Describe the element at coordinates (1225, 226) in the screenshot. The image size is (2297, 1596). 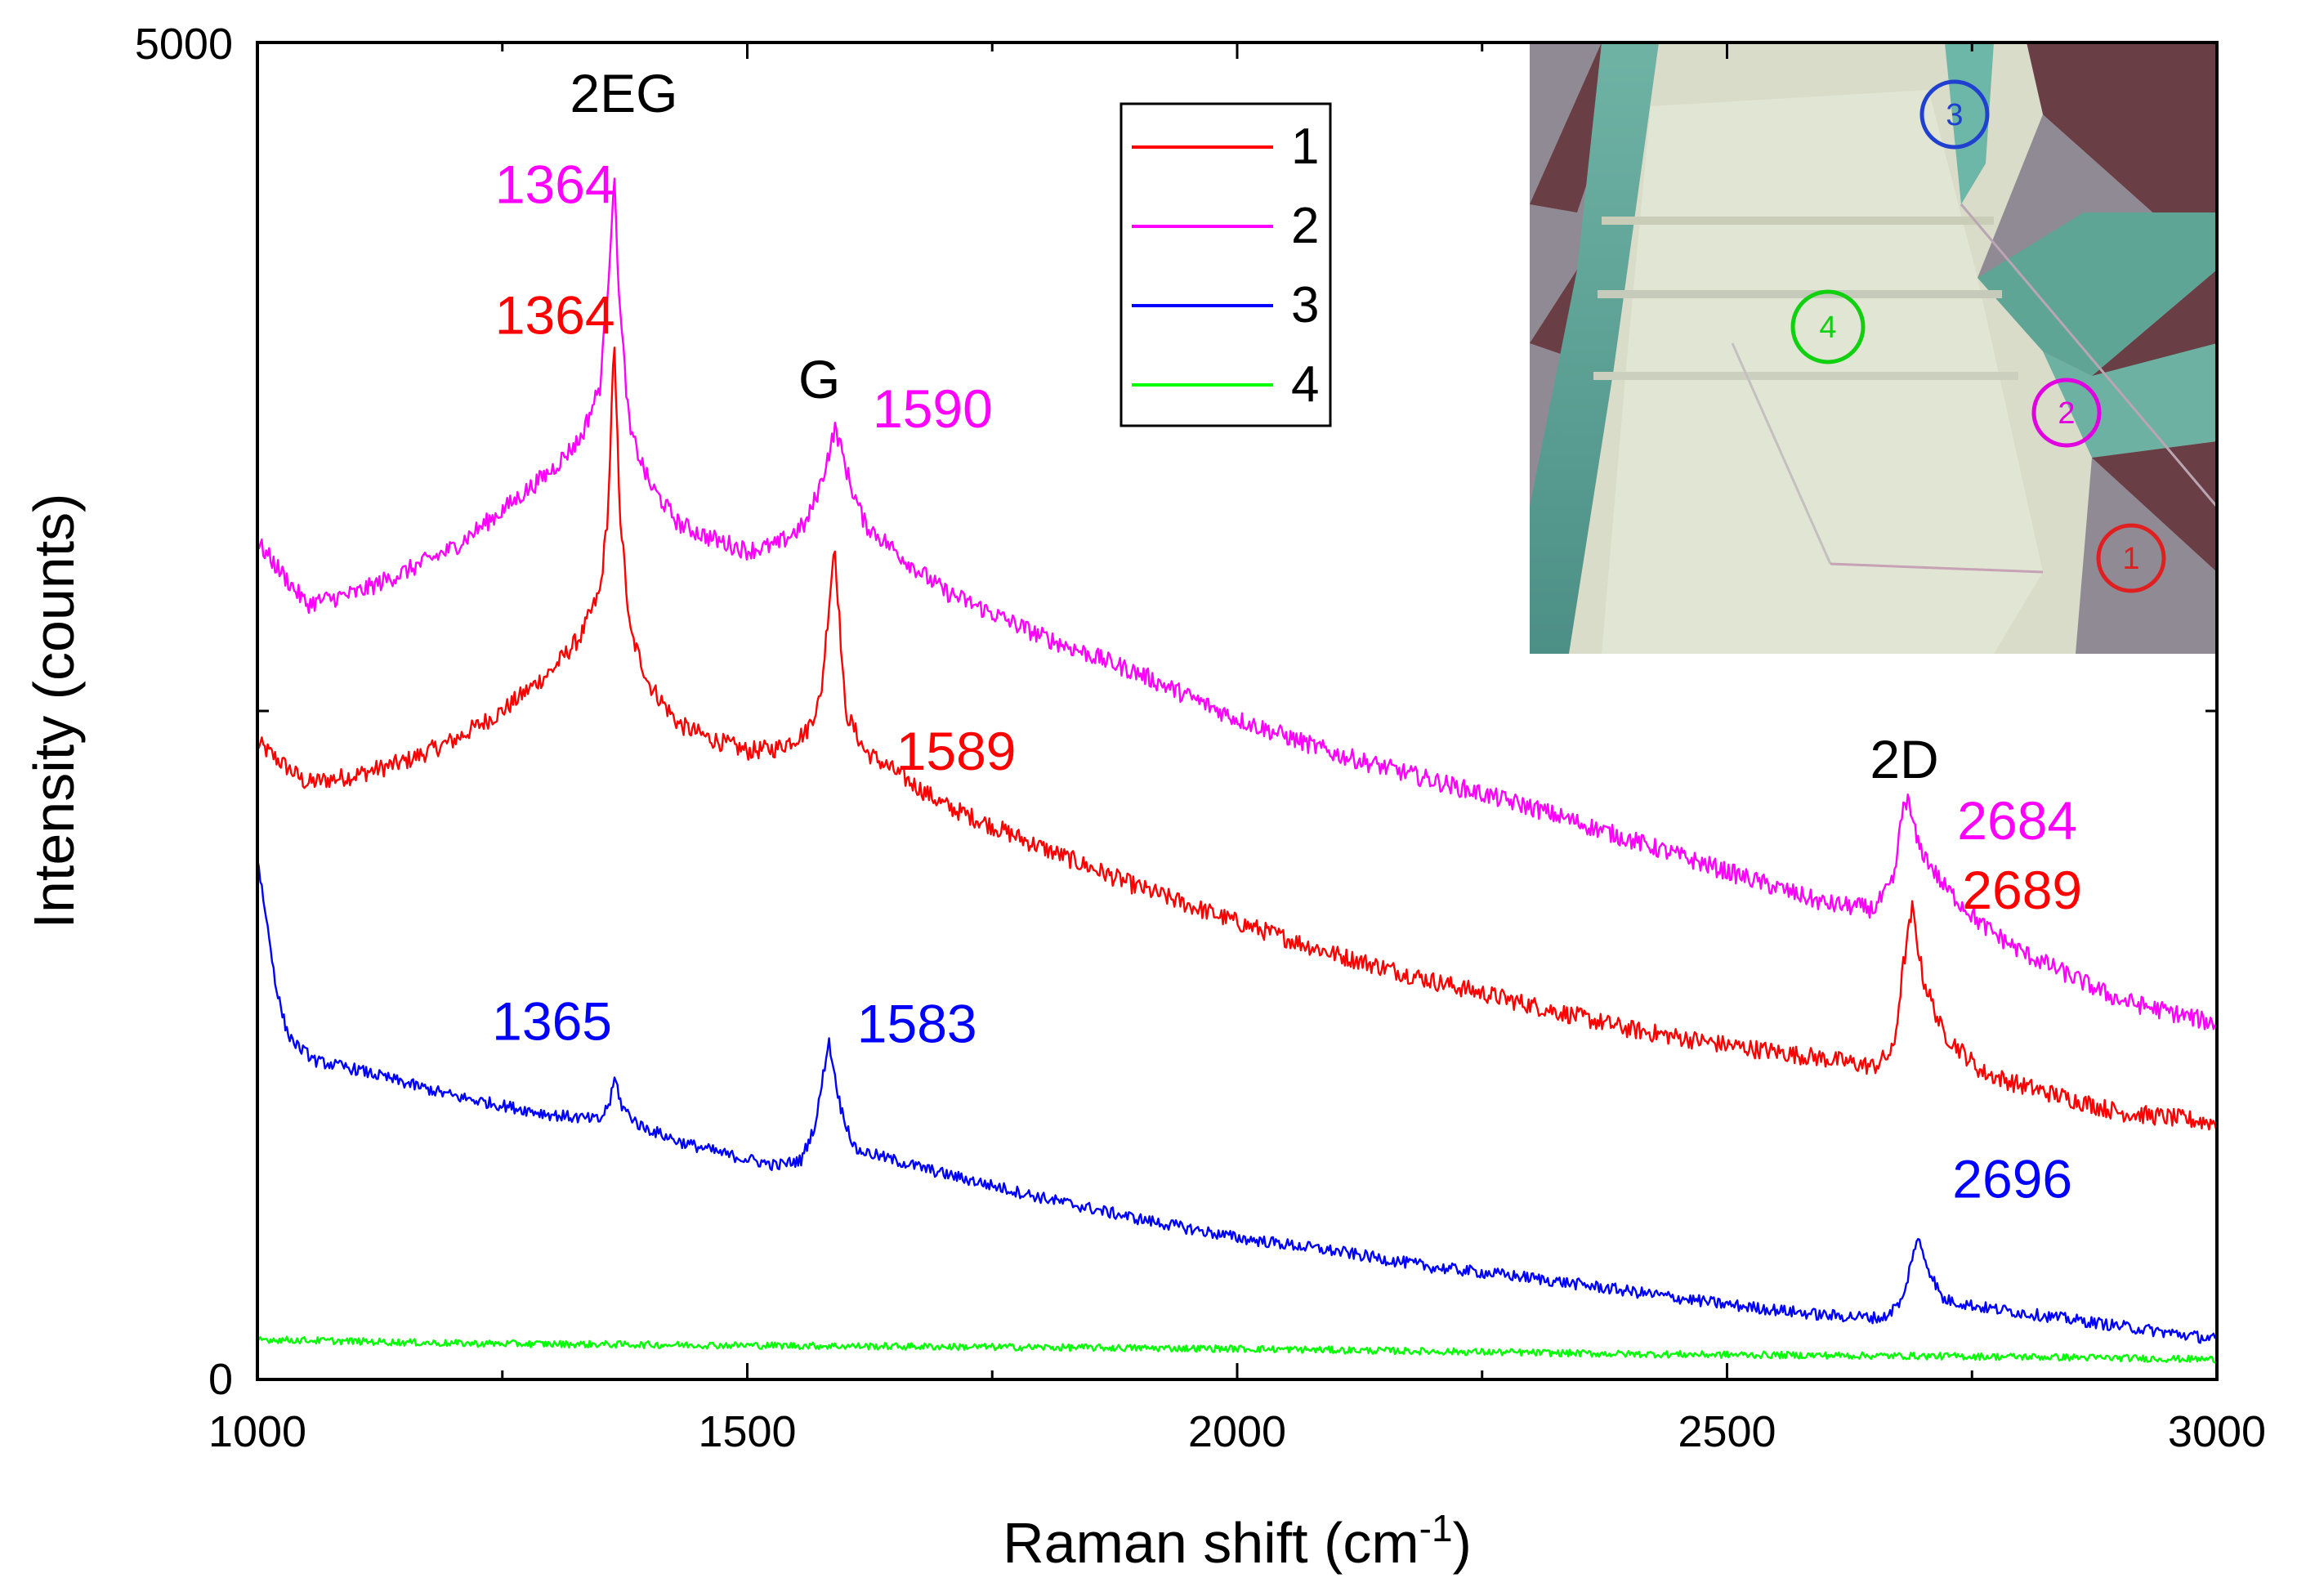
I see `legend-entry-2: 2` at that location.